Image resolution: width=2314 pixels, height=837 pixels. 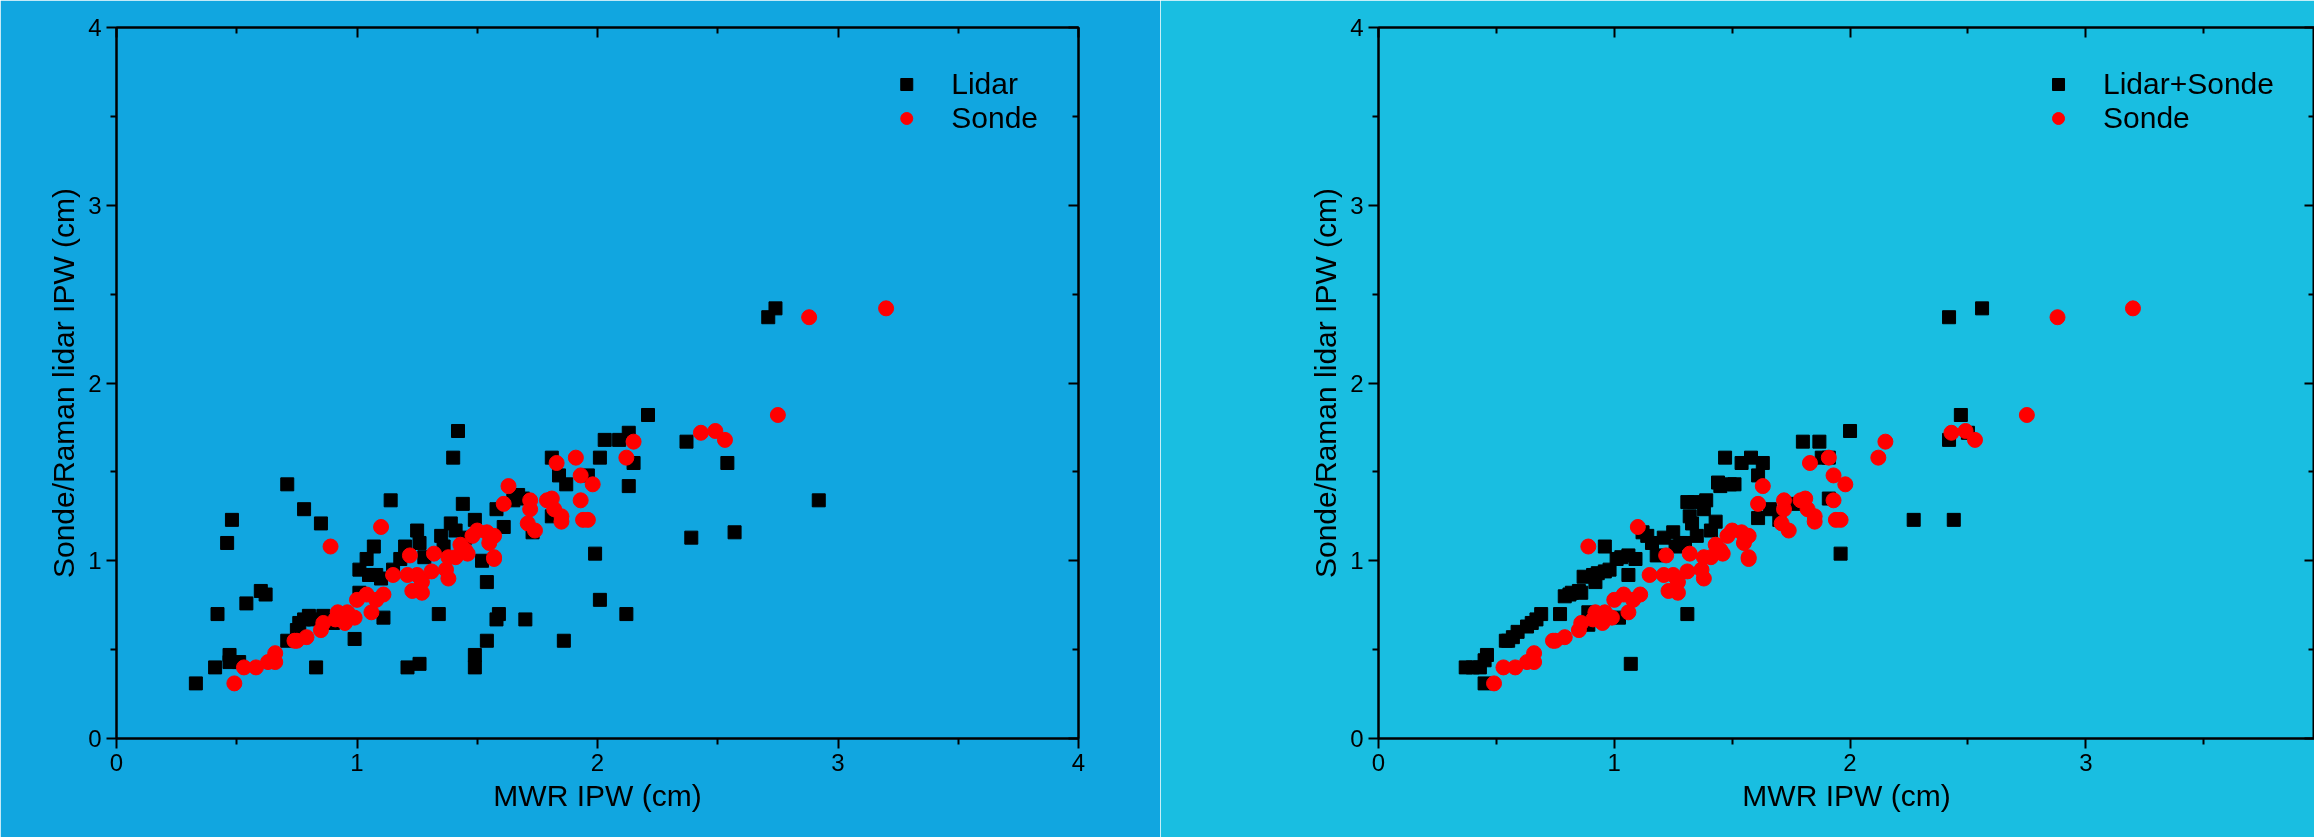 I want to click on x-tick-label: 4, so click(x=1078, y=762).